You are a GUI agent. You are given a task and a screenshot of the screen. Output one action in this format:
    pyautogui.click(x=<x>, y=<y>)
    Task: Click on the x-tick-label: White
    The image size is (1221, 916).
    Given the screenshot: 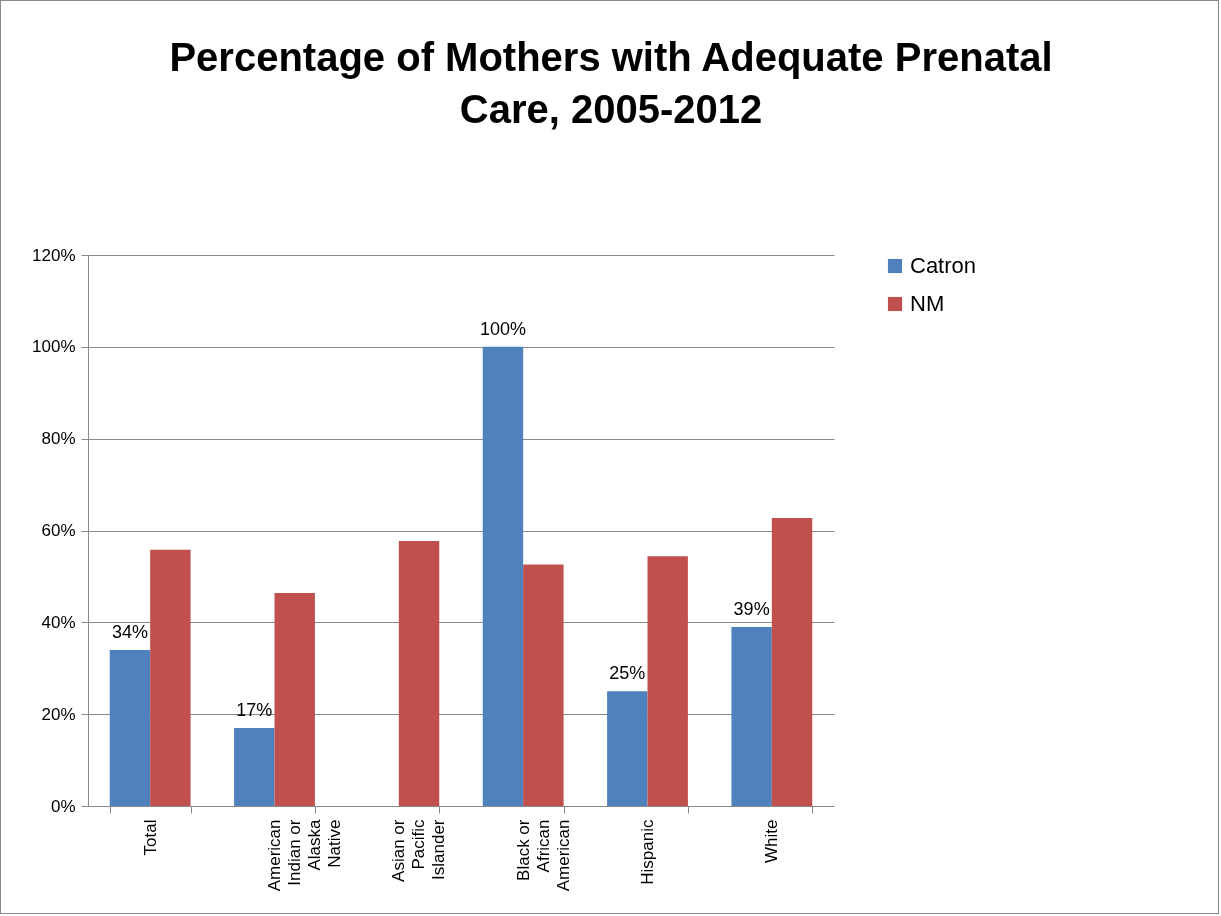 What is the action you would take?
    pyautogui.click(x=772, y=841)
    